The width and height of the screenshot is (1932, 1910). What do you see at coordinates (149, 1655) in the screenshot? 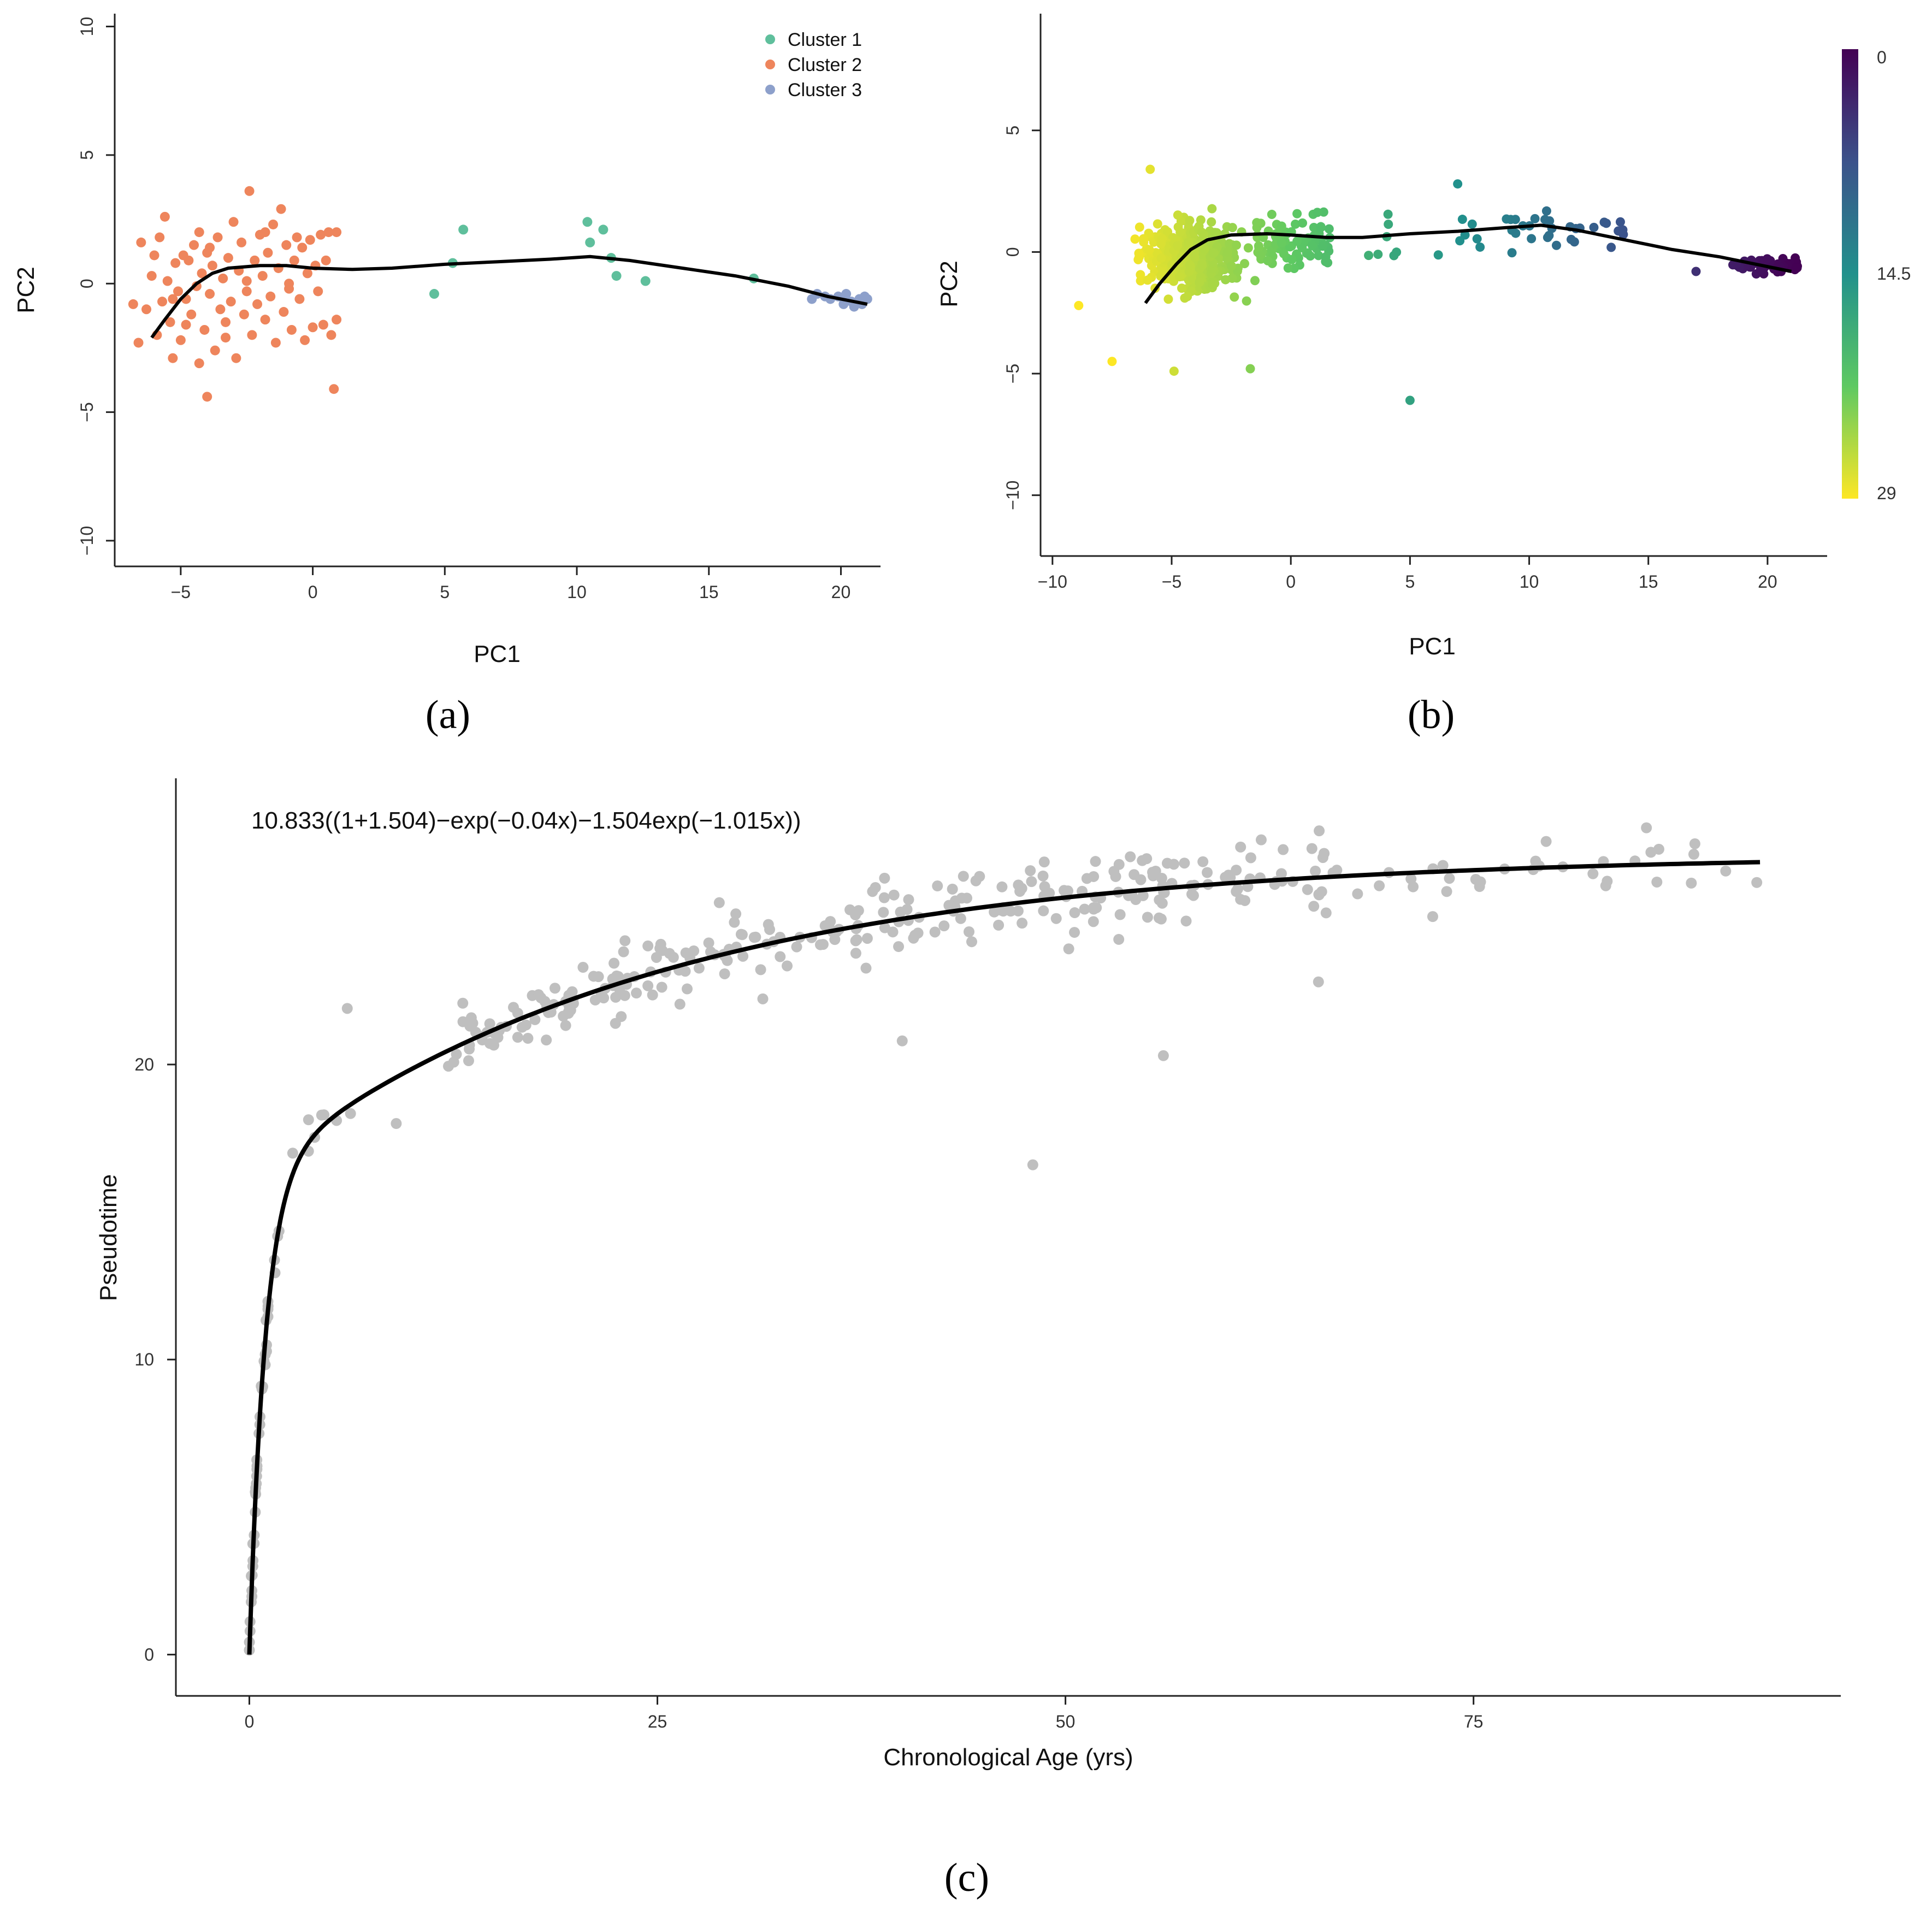
I see `panel-c-ytick-label: 0` at bounding box center [149, 1655].